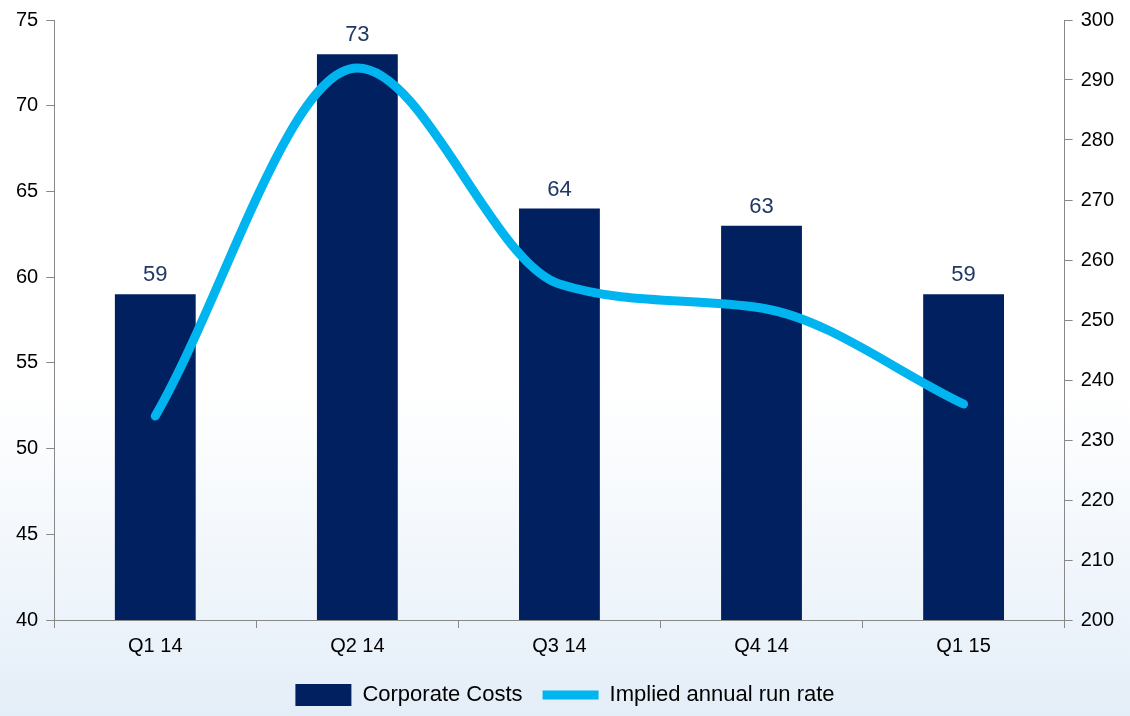  Describe the element at coordinates (963, 644) in the screenshot. I see `x-tick-label: Q1 15` at that location.